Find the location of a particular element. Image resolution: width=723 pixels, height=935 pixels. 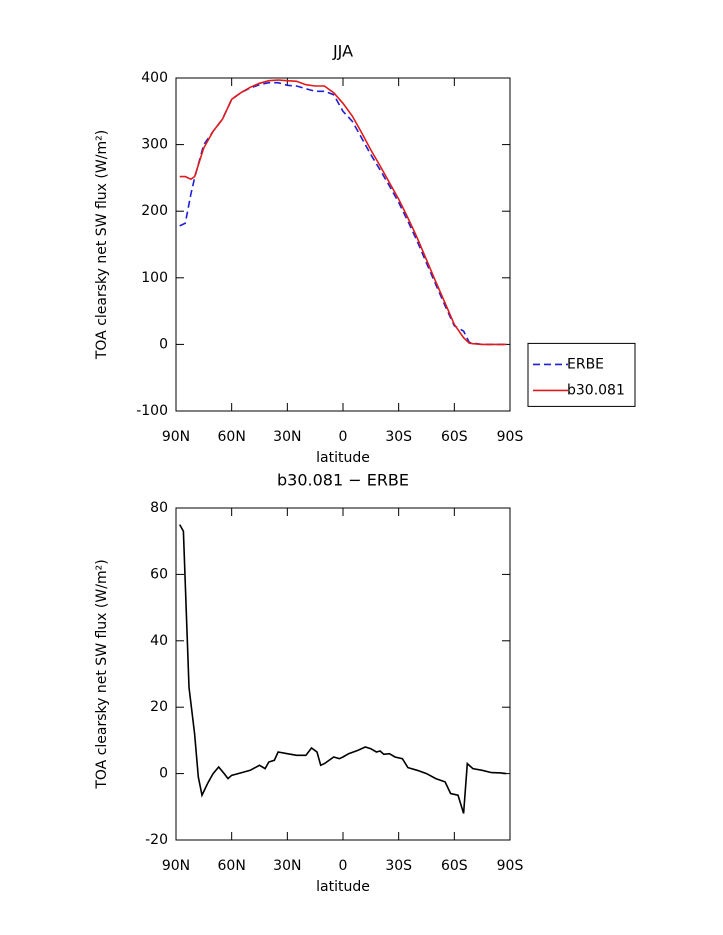

y-tick-label: -100 is located at coordinates (152, 411).